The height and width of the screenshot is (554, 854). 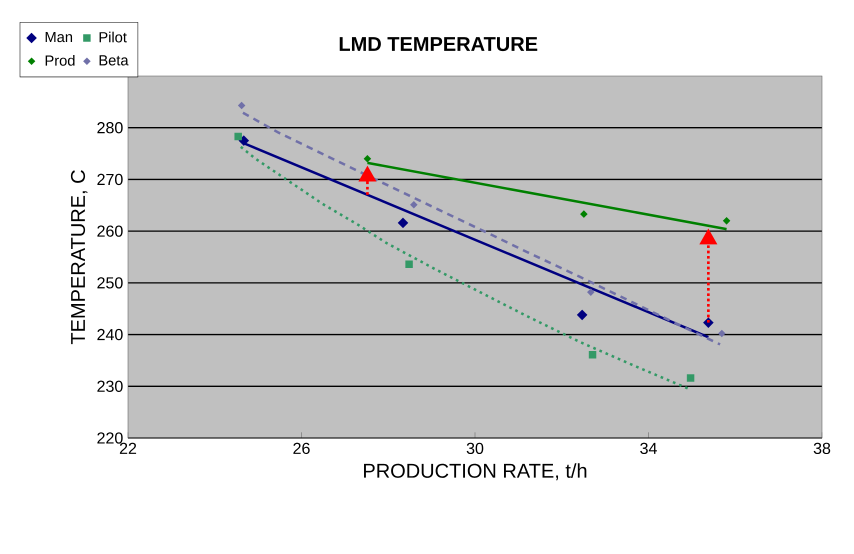 I want to click on x-tick-label: 22, so click(x=128, y=448).